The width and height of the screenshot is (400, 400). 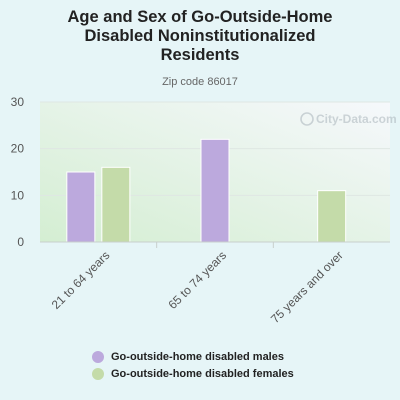 What do you see at coordinates (200, 82) in the screenshot?
I see `chart-subtitle: Zip code 86017` at bounding box center [200, 82].